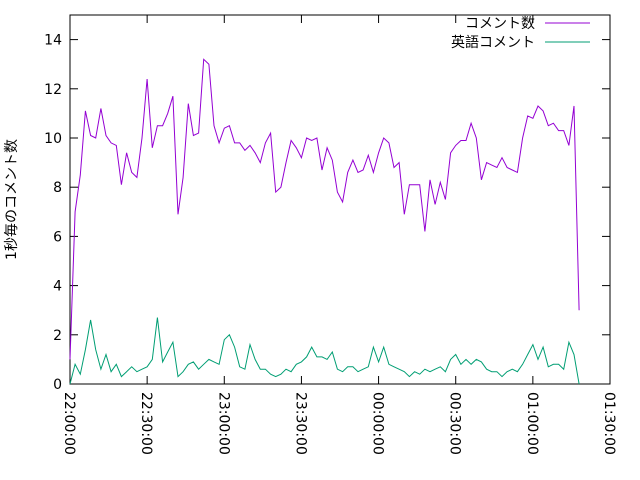 Image resolution: width=640 pixels, height=480 pixels. I want to click on y-tick-label: 2, so click(57, 336).